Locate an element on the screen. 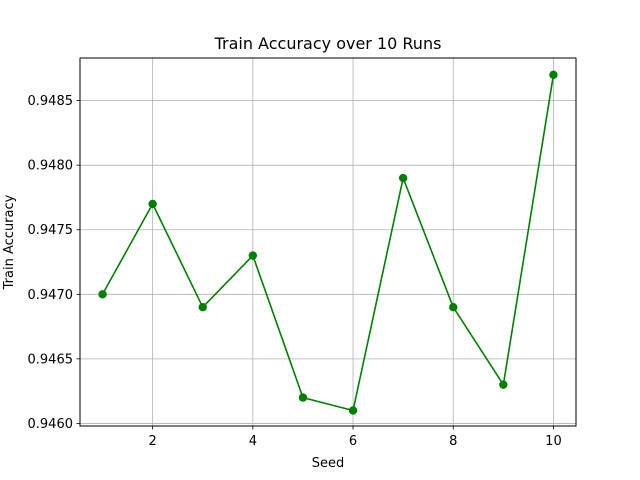  y-tick-label: 0.9465 is located at coordinates (51, 359).